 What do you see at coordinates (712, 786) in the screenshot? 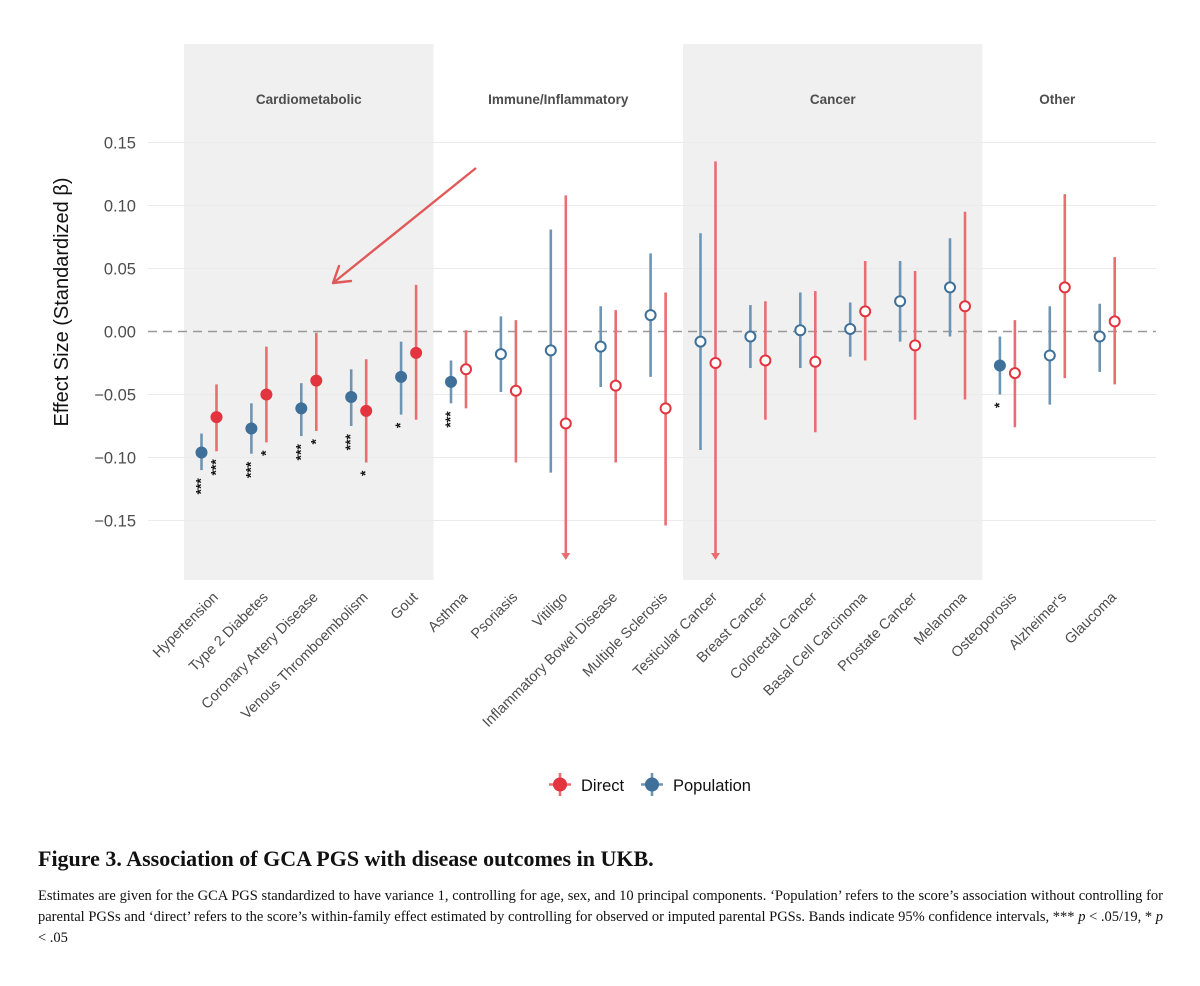
I see `legend-label: Population` at bounding box center [712, 786].